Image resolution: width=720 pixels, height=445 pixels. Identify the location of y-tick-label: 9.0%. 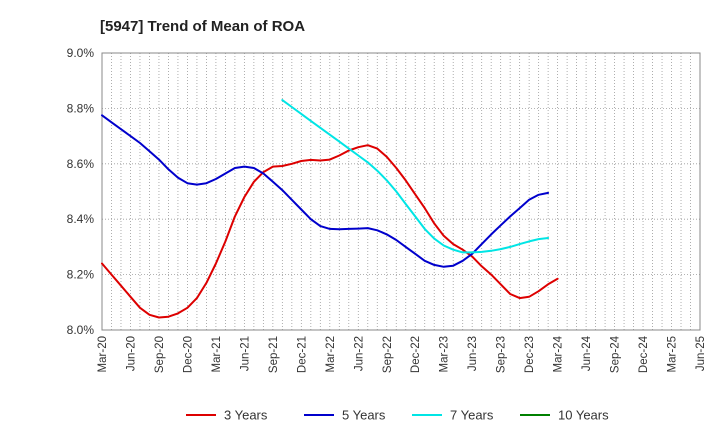
(81, 53).